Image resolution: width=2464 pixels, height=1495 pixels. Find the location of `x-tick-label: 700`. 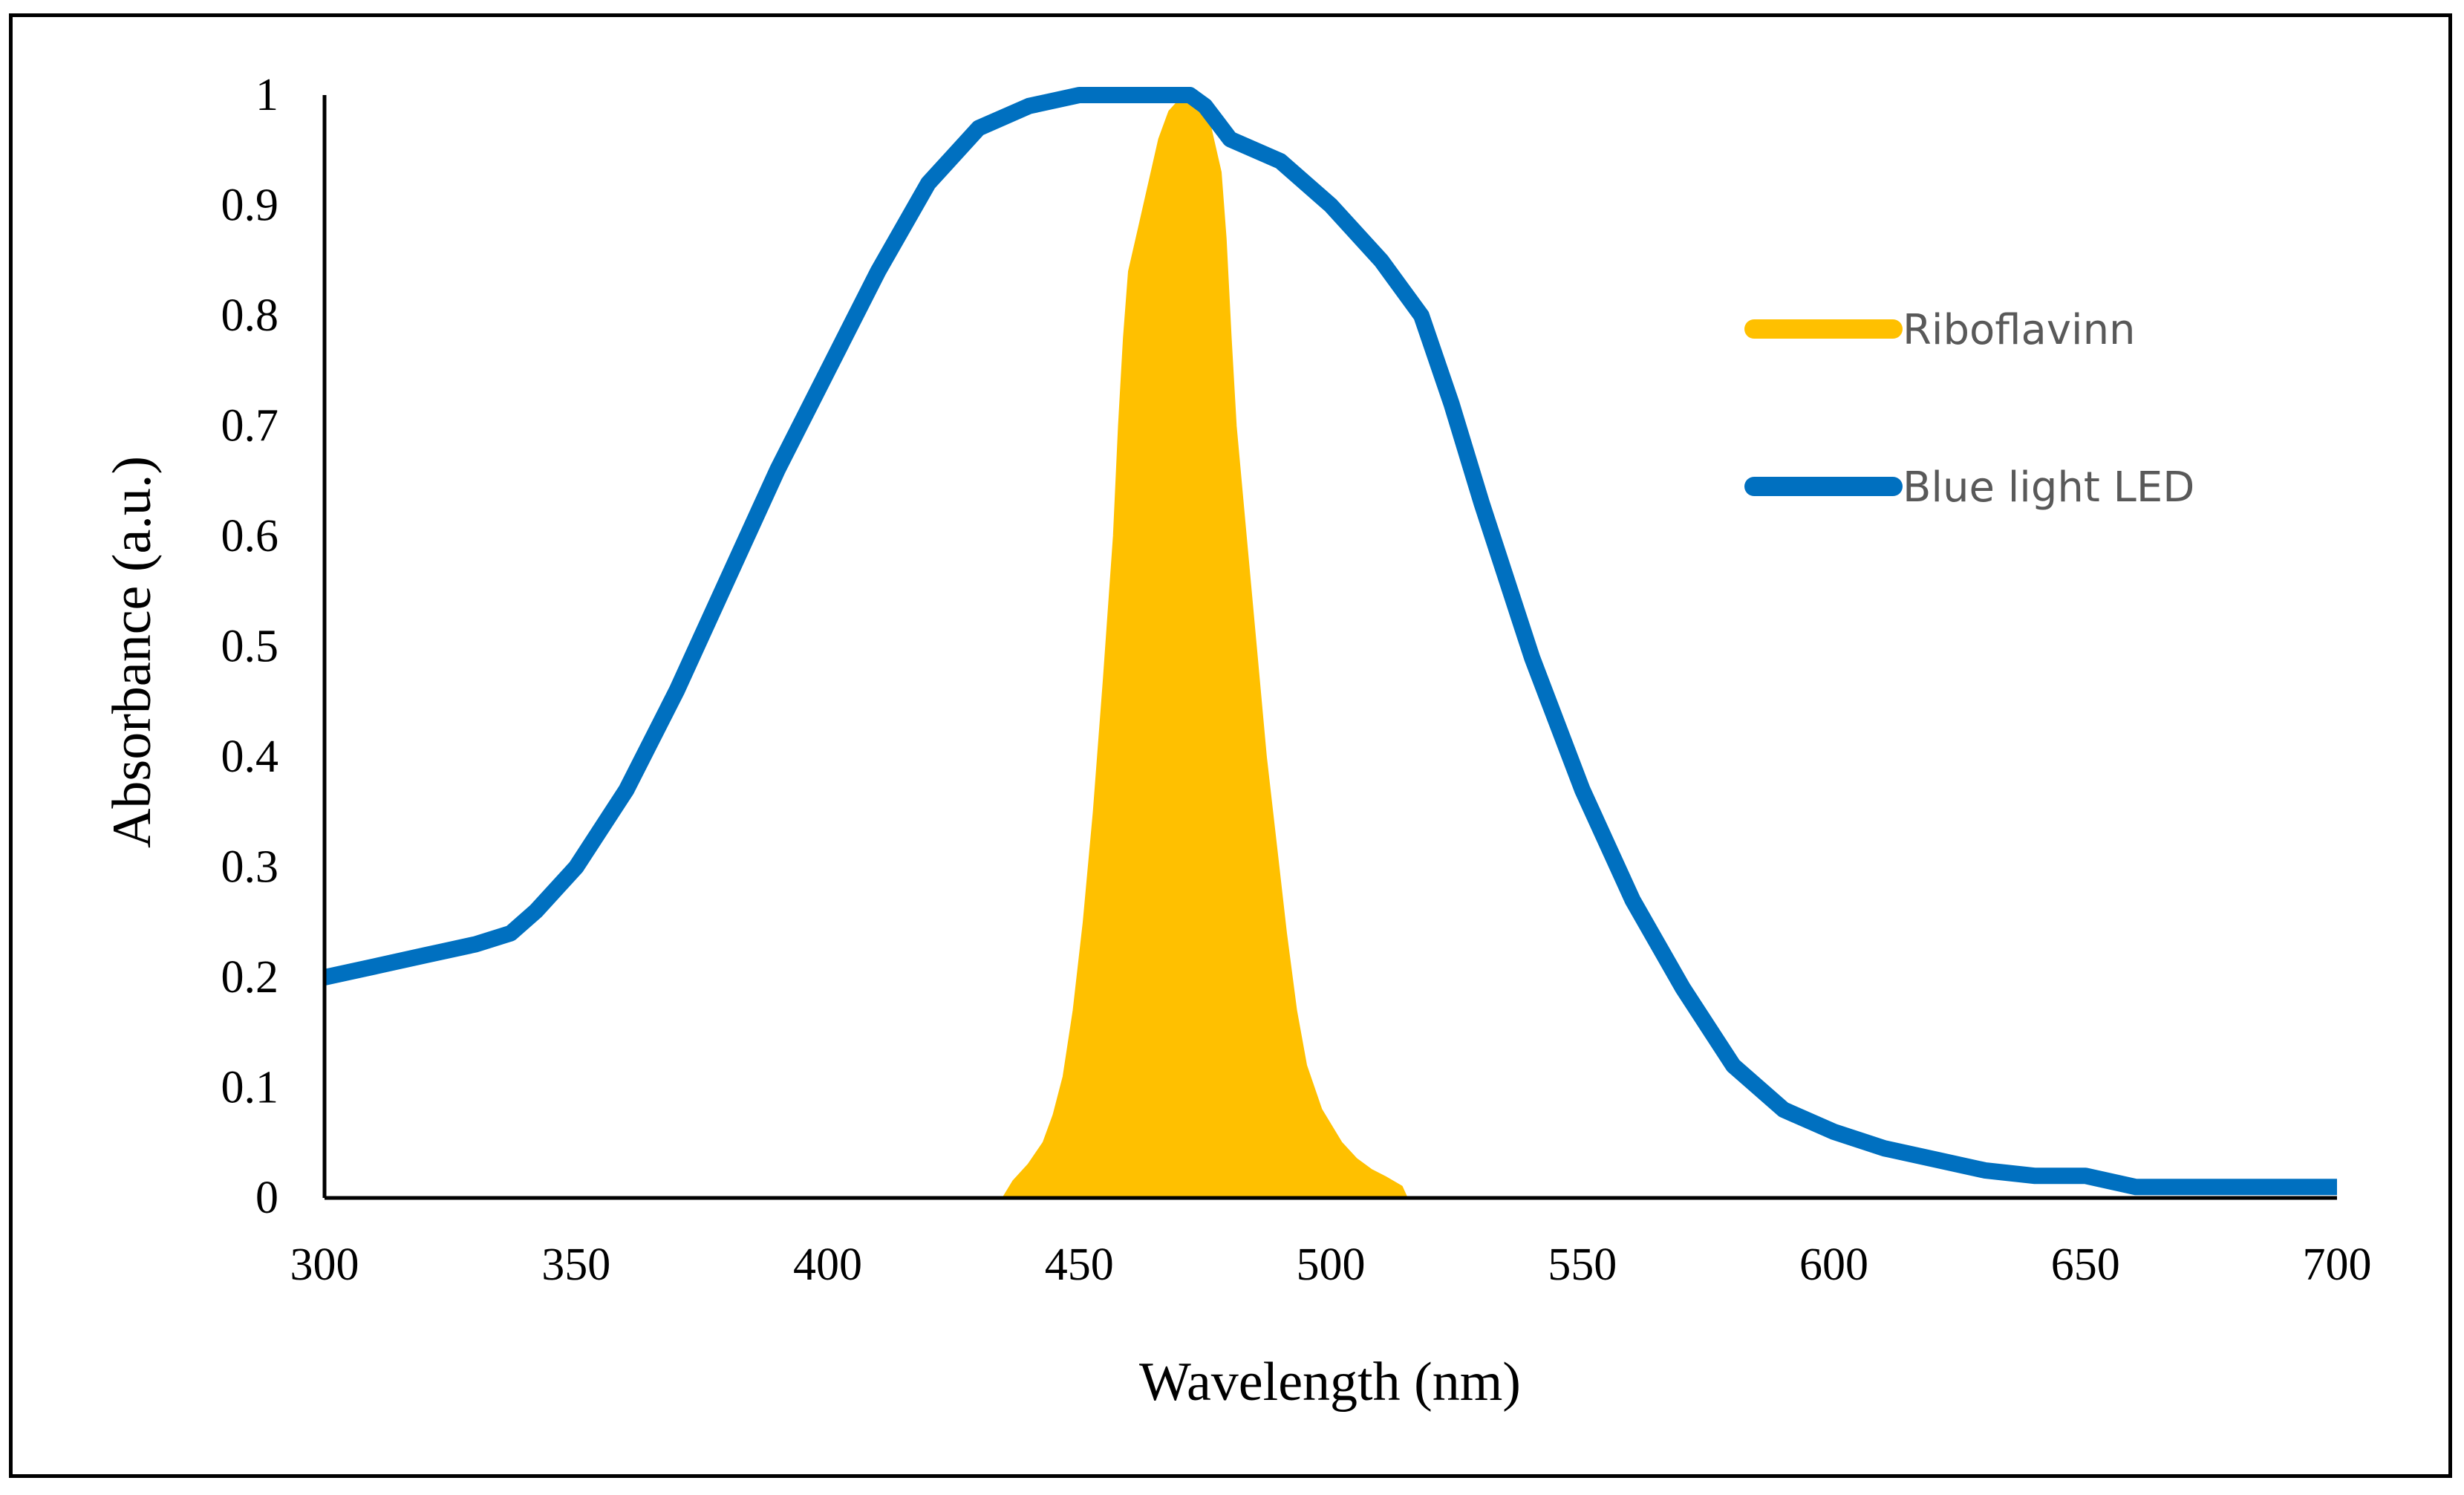

x-tick-label: 700 is located at coordinates (2337, 1265).